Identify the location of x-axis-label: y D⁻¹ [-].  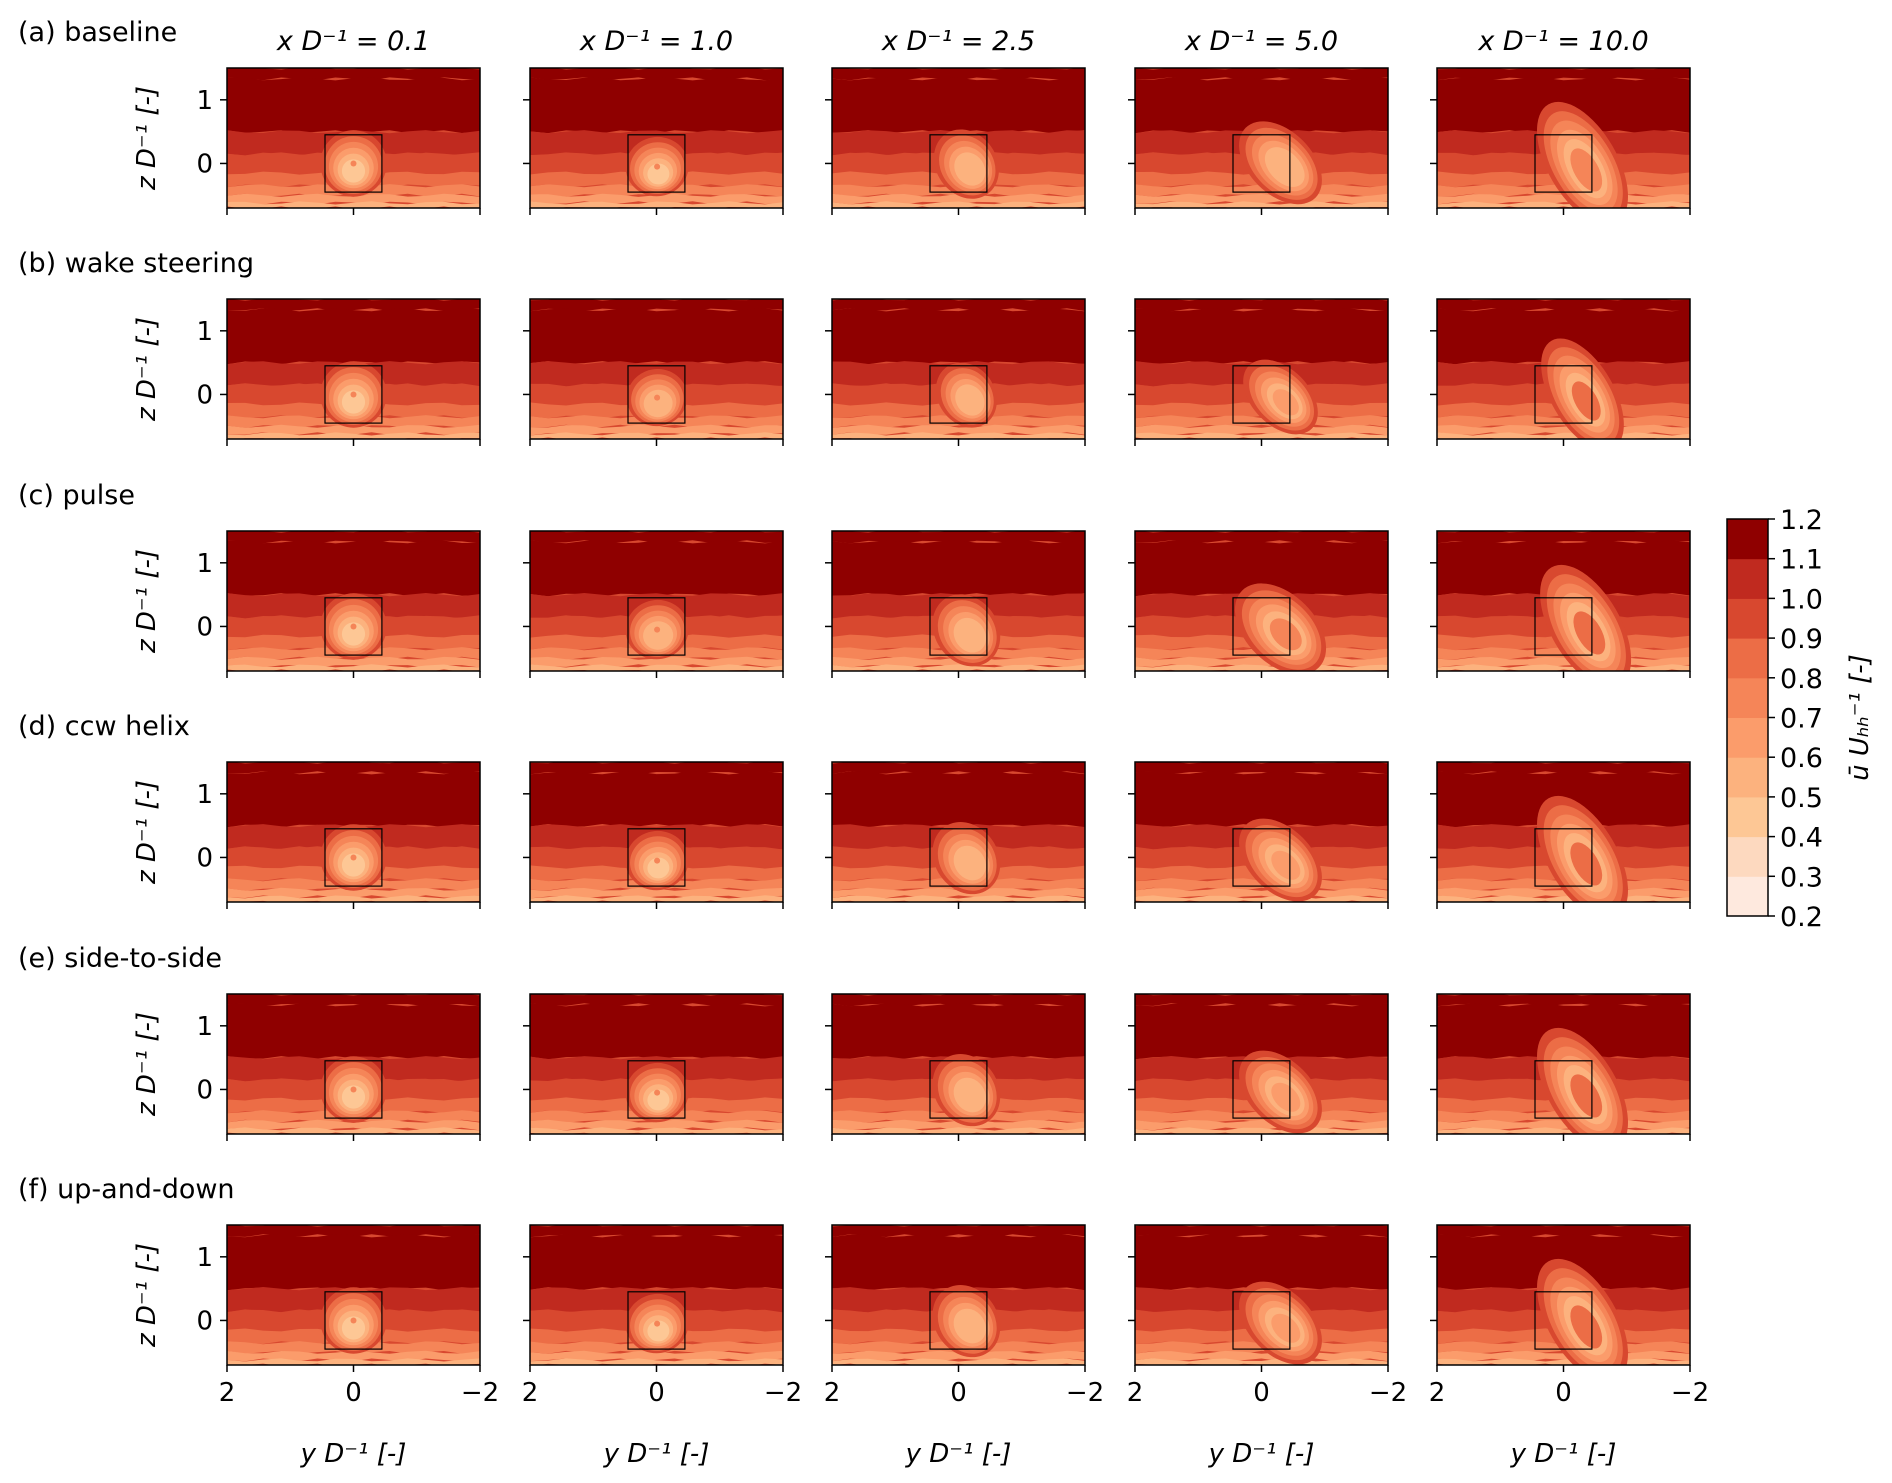
(353, 1454).